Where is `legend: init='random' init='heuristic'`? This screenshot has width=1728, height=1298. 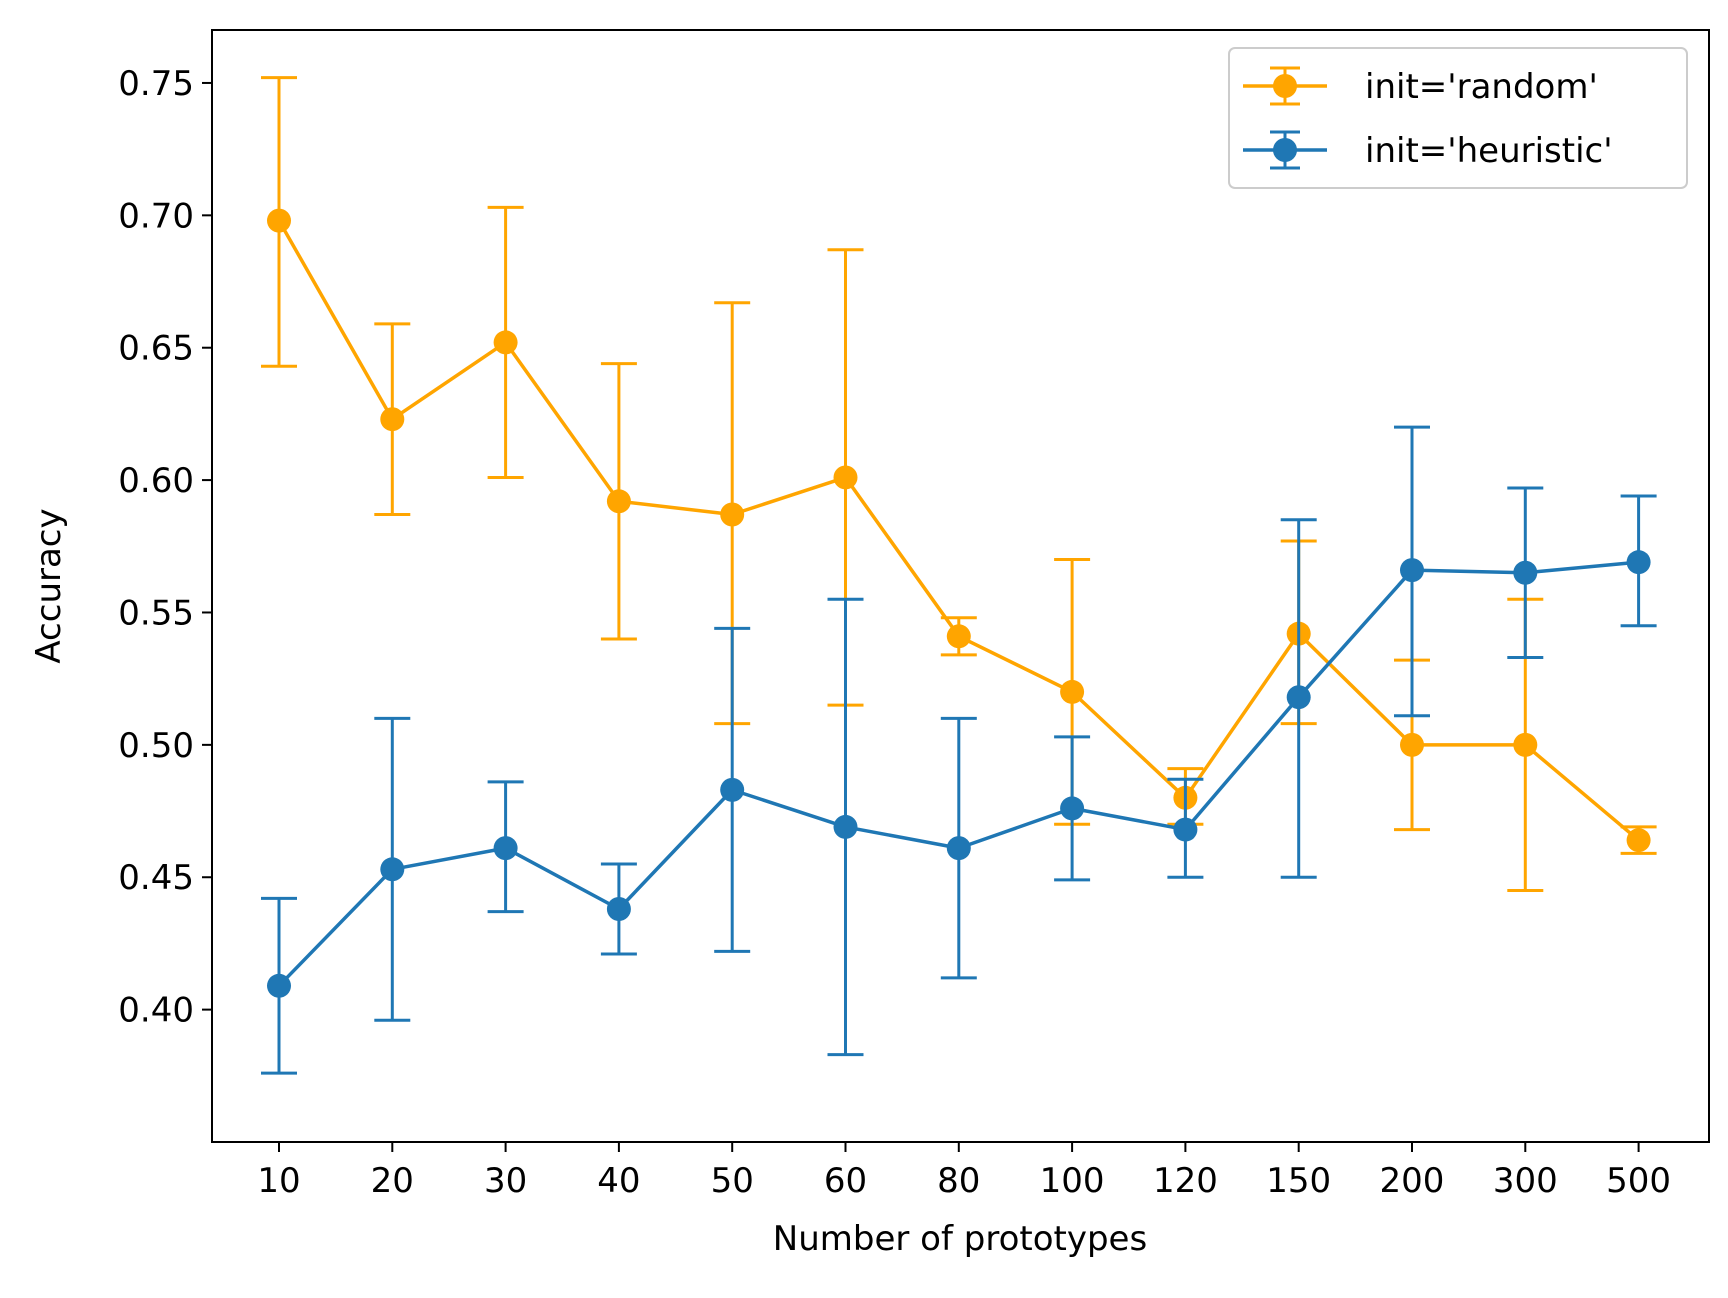
legend: init='random' init='heuristic' is located at coordinates (1458, 118).